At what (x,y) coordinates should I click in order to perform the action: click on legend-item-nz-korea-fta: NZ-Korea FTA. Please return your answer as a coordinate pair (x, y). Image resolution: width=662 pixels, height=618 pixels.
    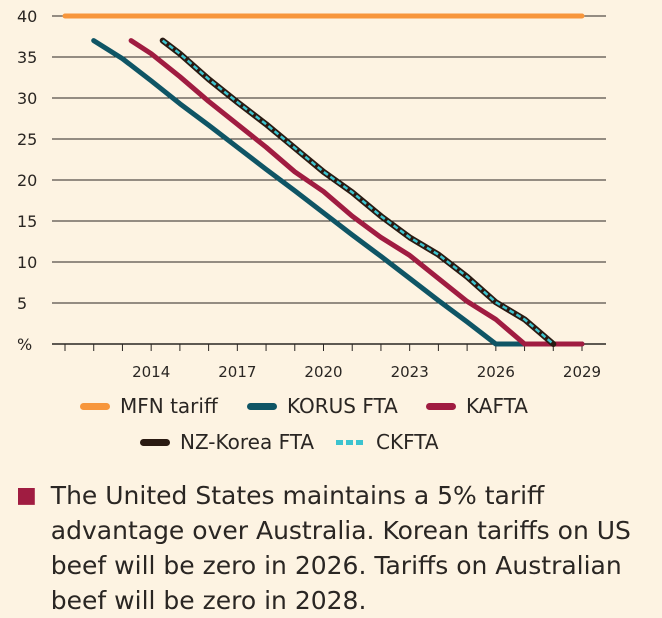
    Looking at the image, I should click on (227, 442).